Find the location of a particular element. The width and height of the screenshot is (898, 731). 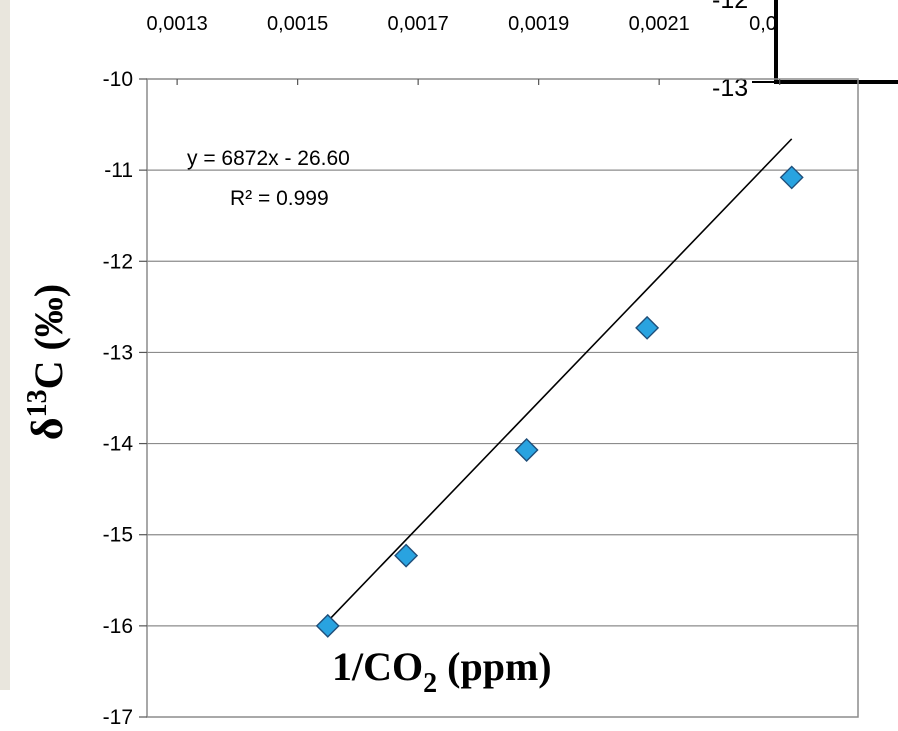

y-axis-title-delta: δ is located at coordinates (47, 428).